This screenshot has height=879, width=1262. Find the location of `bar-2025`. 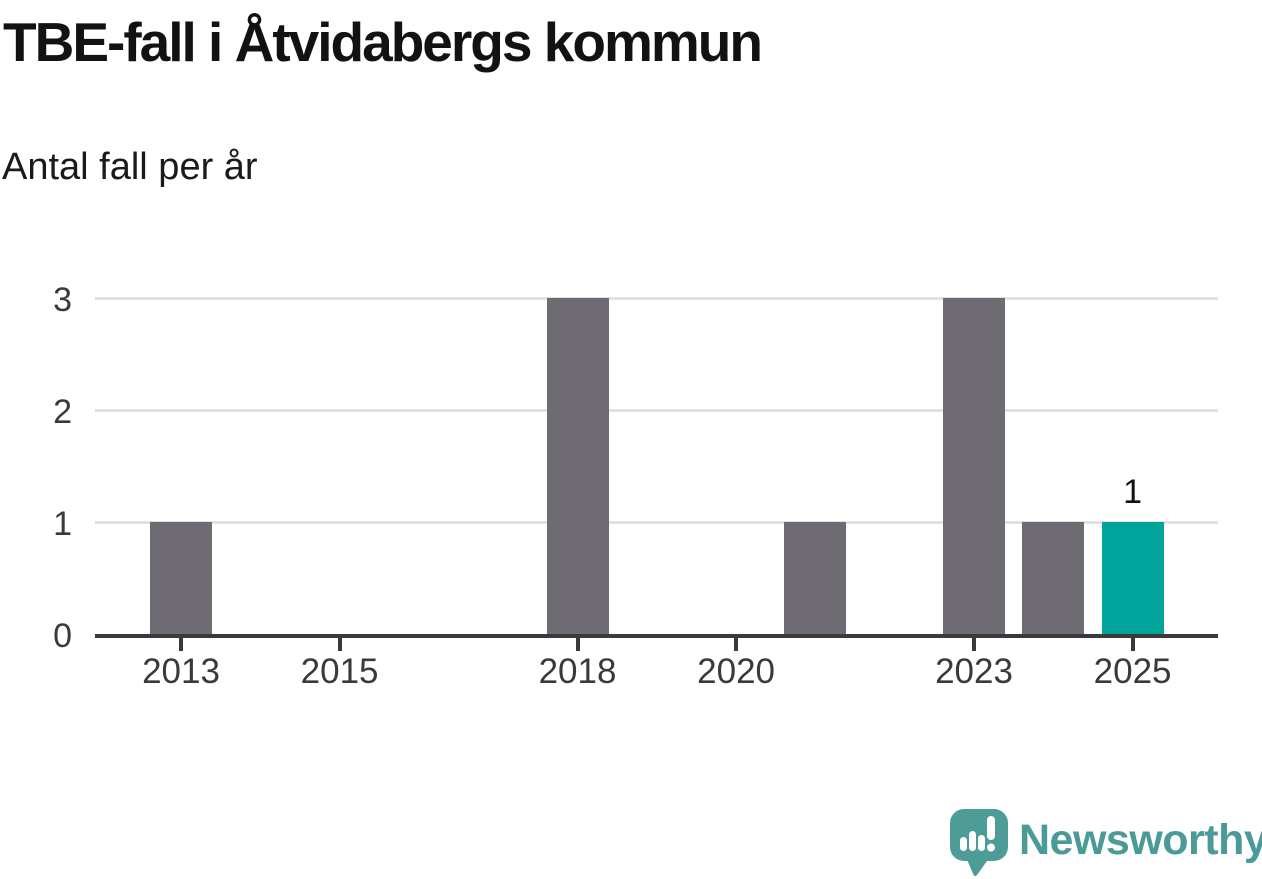

bar-2025 is located at coordinates (1132, 578).